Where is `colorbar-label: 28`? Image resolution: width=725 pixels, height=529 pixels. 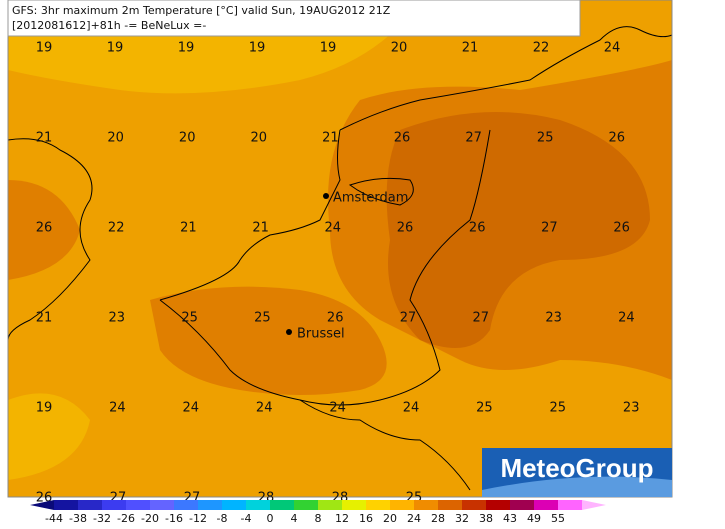
colorbar-label: 28 is located at coordinates (438, 518).